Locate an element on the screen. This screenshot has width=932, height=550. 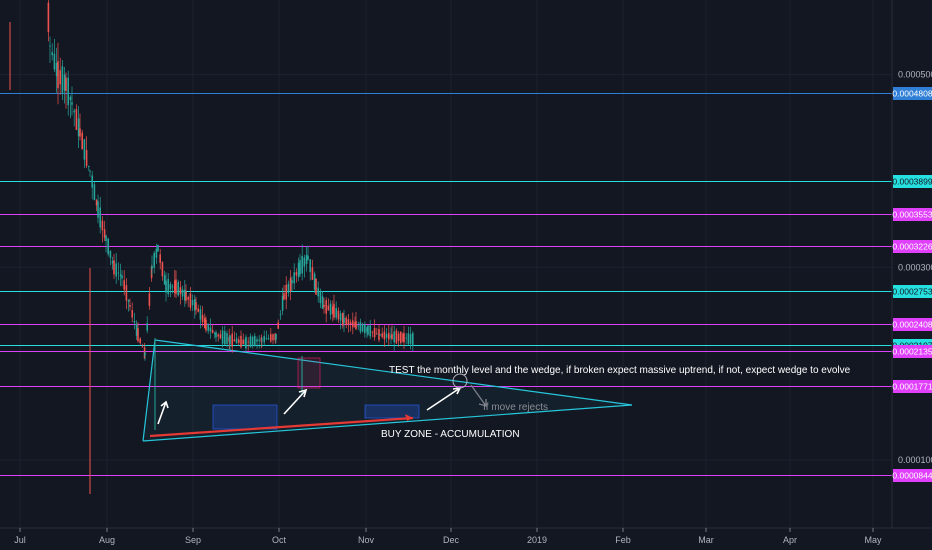
price-tick-label: 0.0005000 is located at coordinates (915, 75).